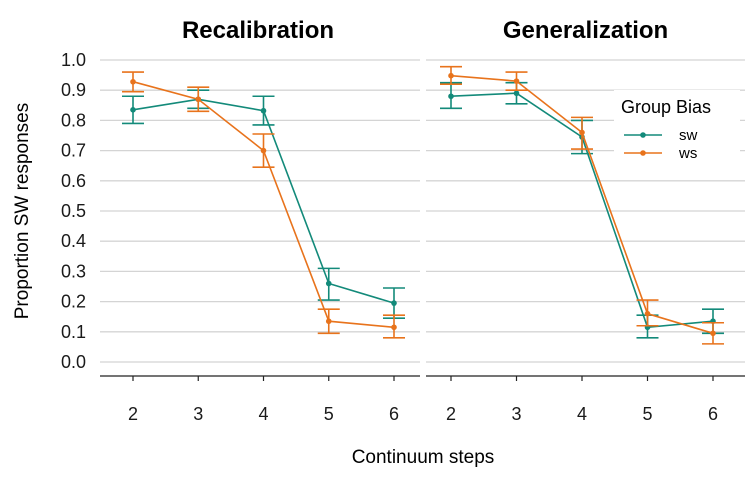 This screenshot has height=478, width=750. Describe the element at coordinates (666, 107) in the screenshot. I see `legend-title: Group Bias` at that location.